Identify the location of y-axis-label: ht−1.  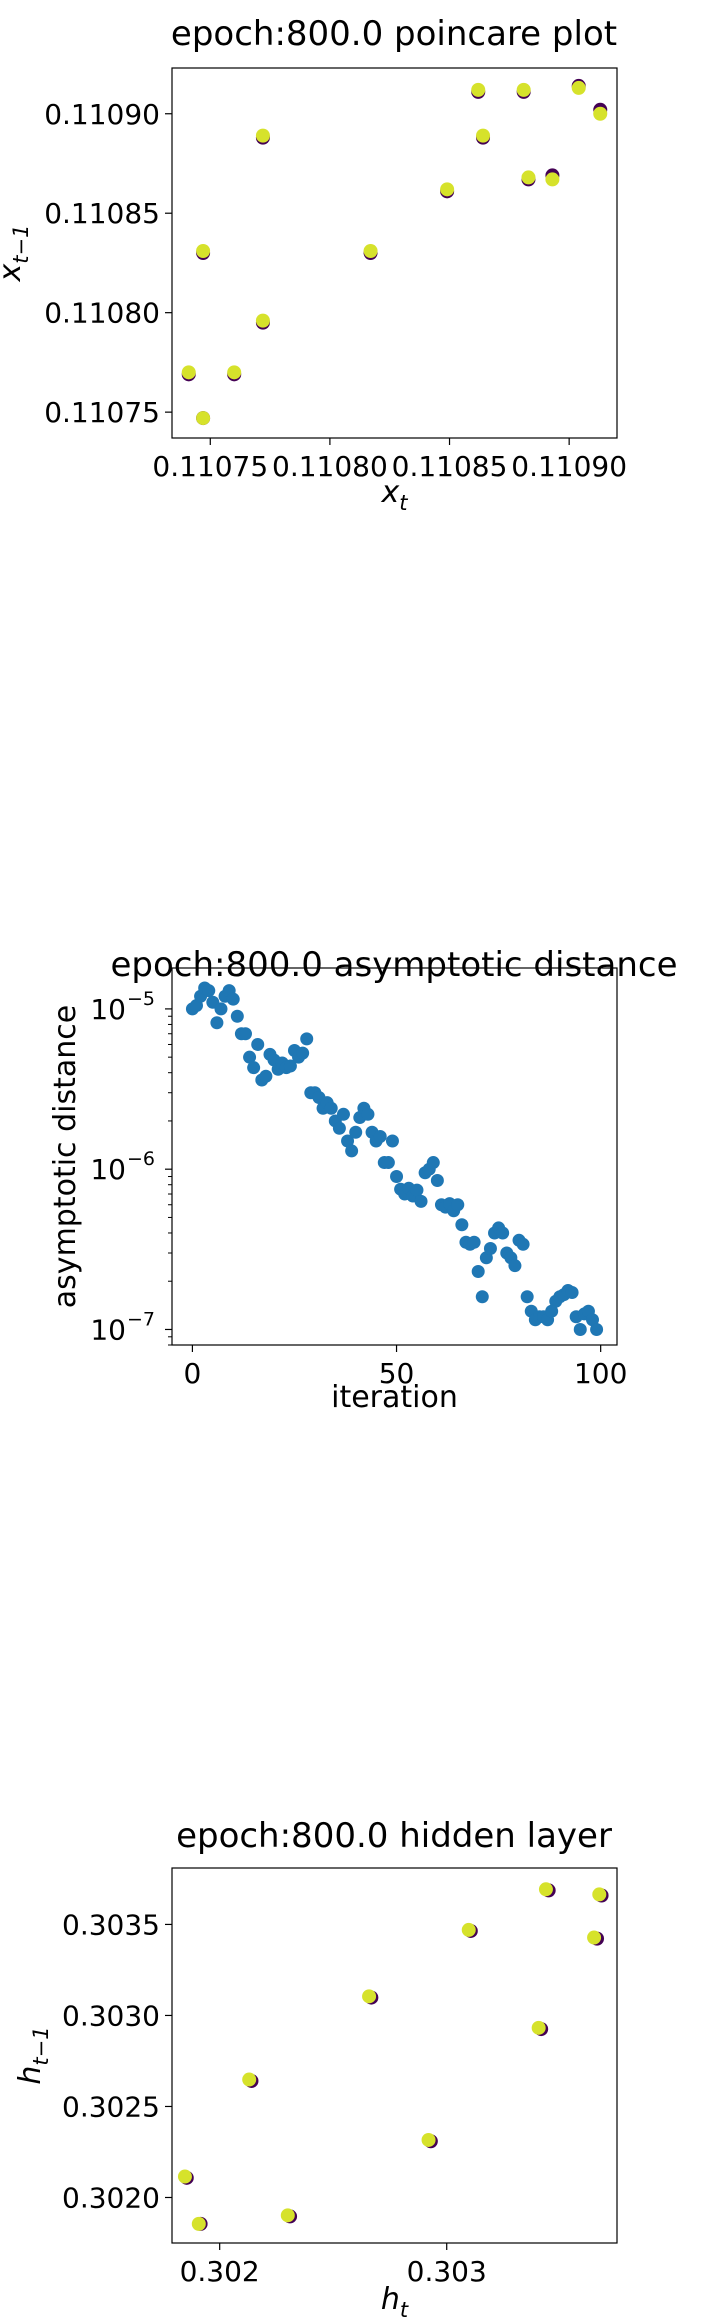
(33, 2055).